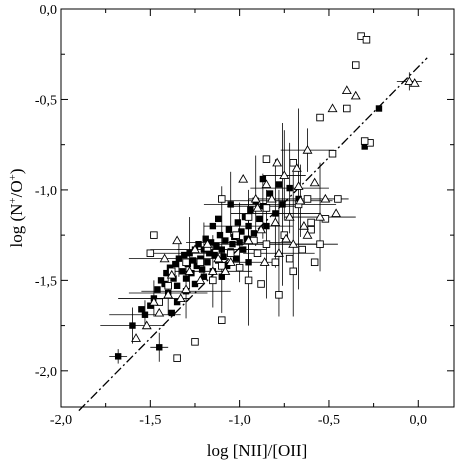 The height and width of the screenshot is (463, 463). I want to click on y-tick-label: -2,0, so click(46, 372).